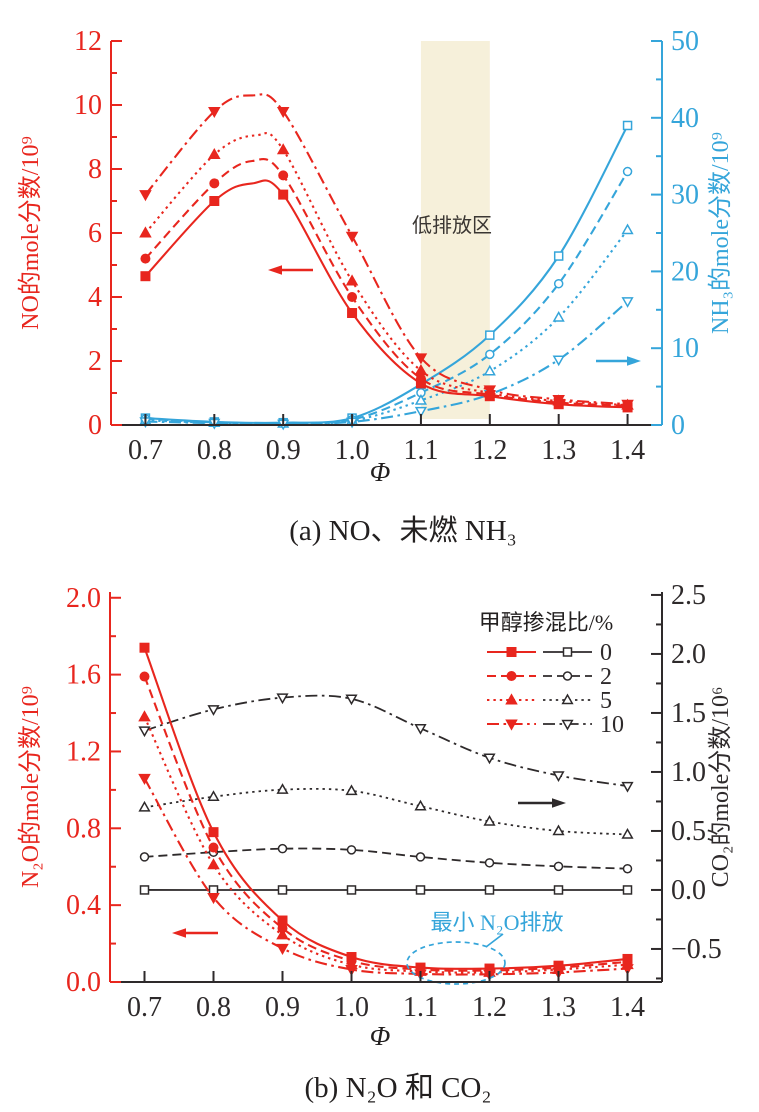 This screenshot has width=759, height=1112. I want to click on left-tick-label: 12, so click(88, 41).